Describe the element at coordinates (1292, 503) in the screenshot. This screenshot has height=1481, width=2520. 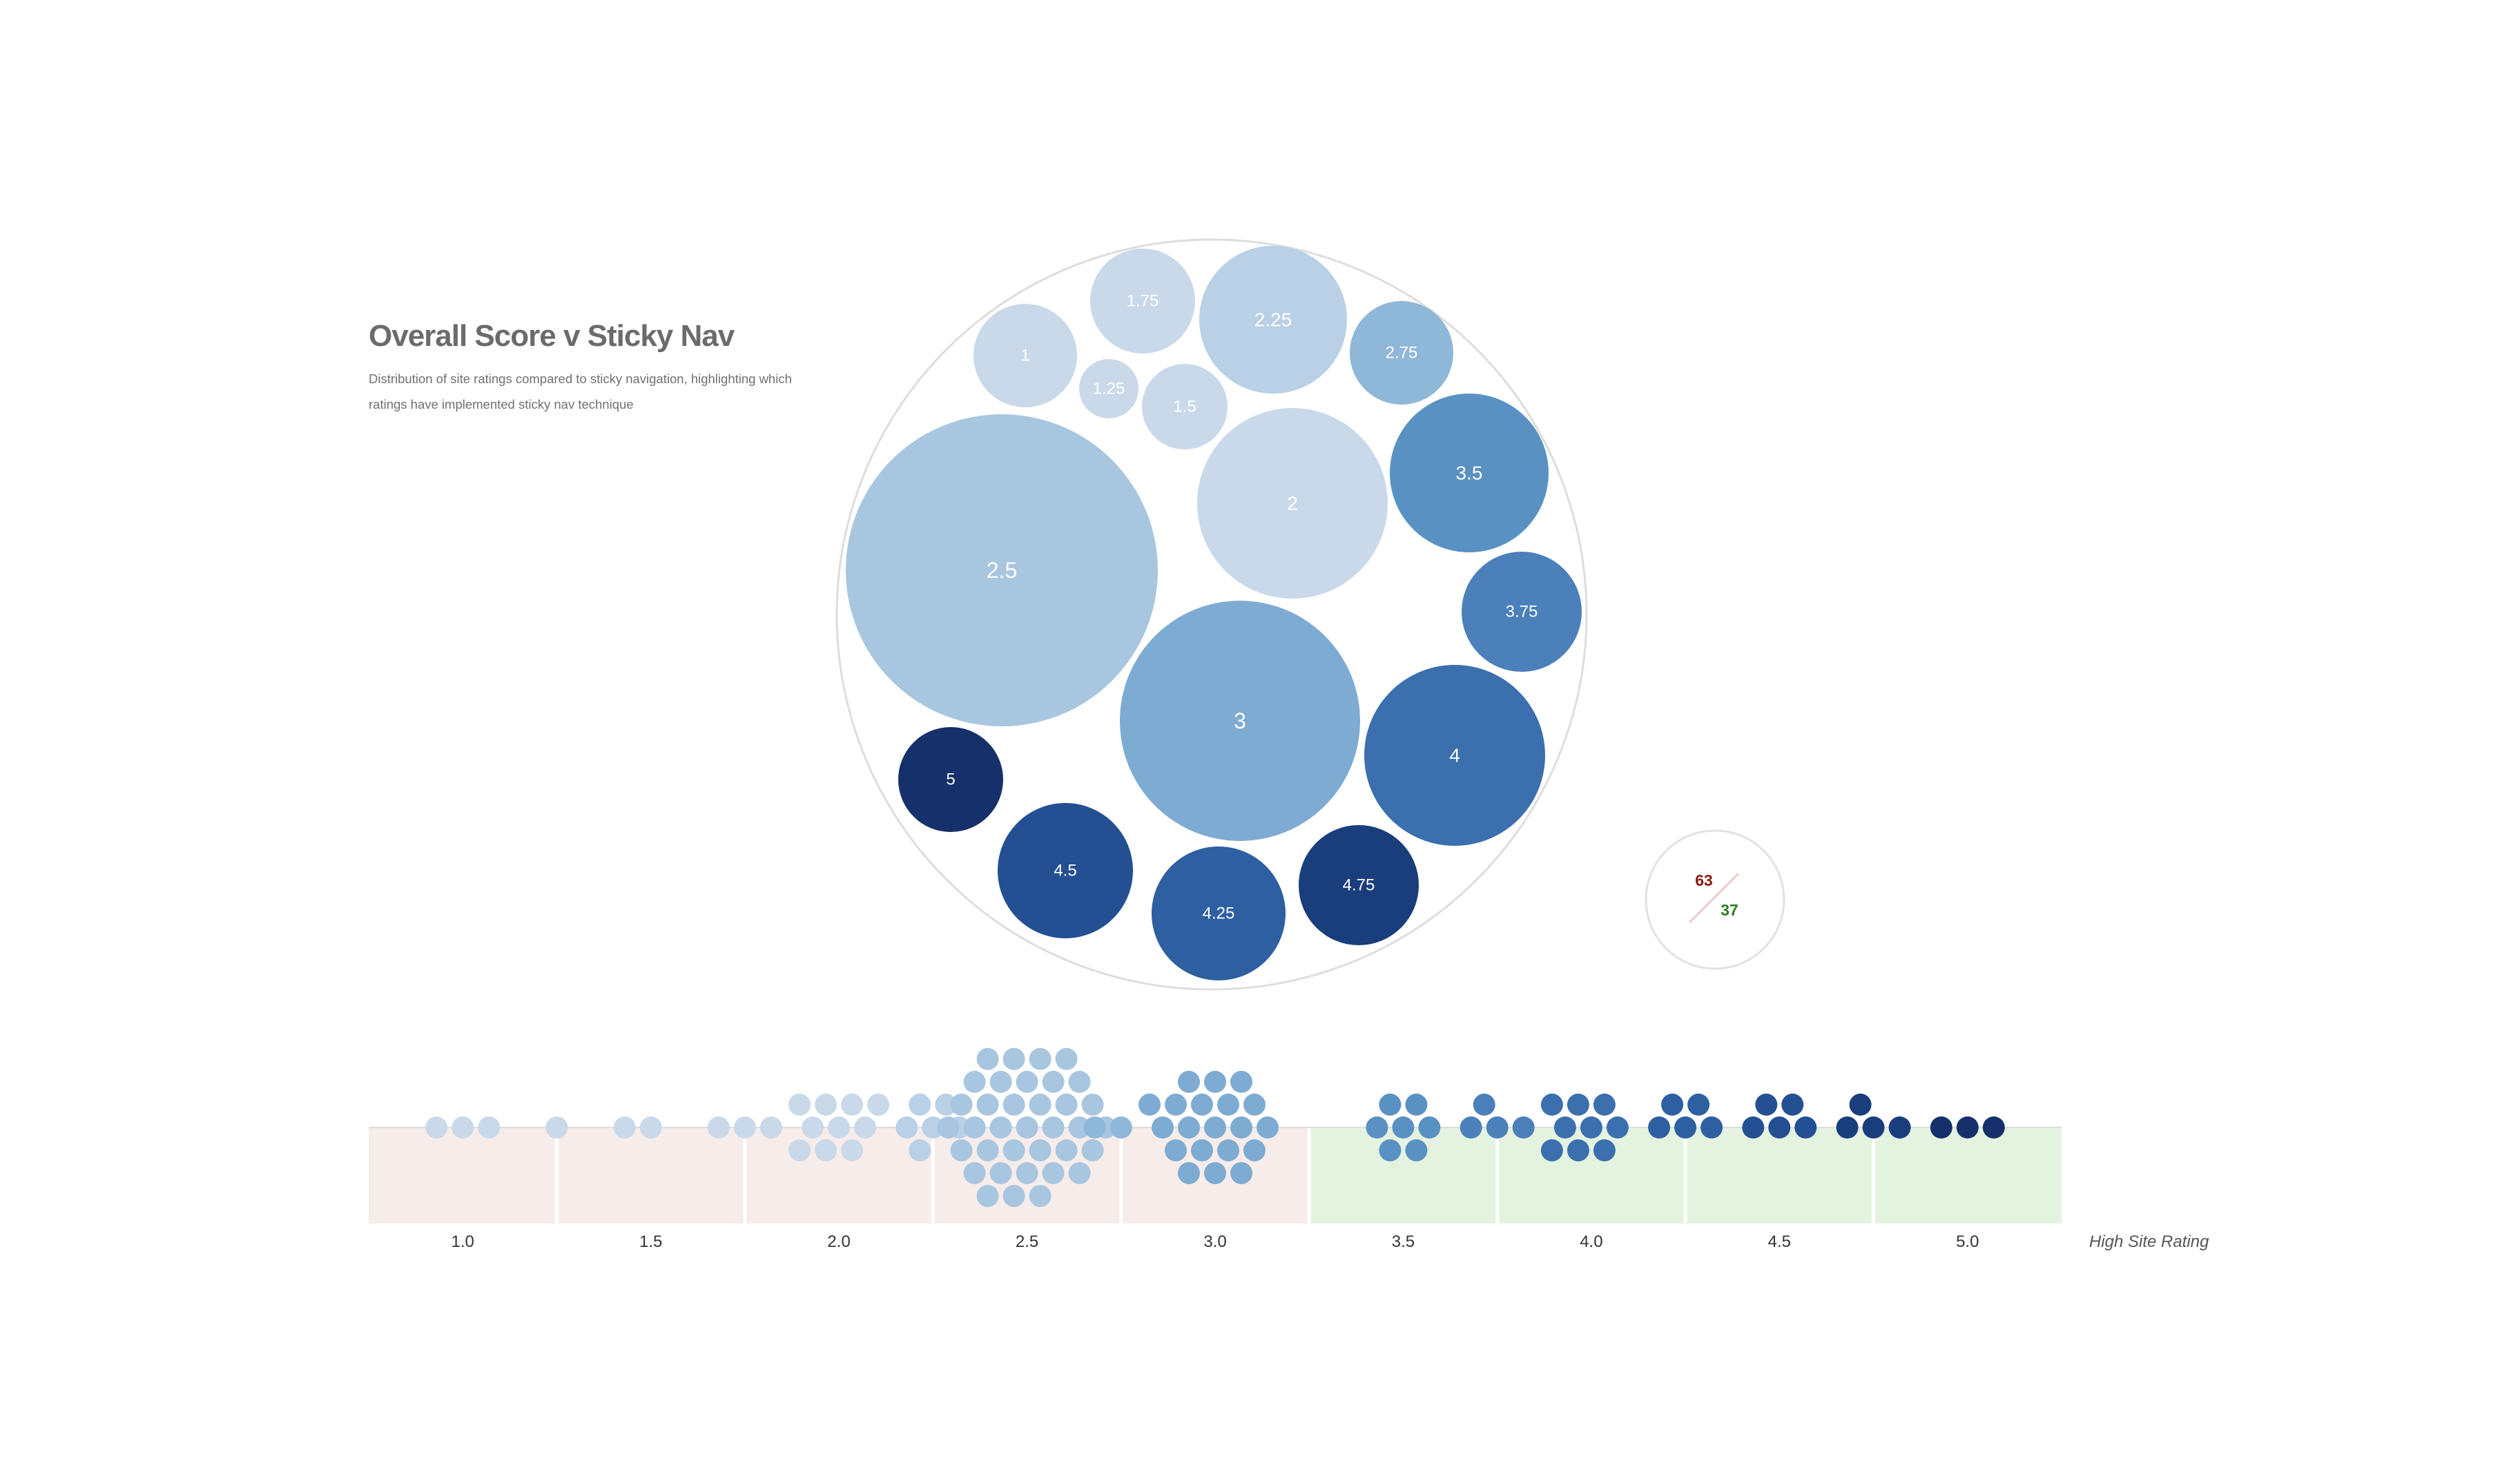
I see `bubble-label-2: 2` at that location.